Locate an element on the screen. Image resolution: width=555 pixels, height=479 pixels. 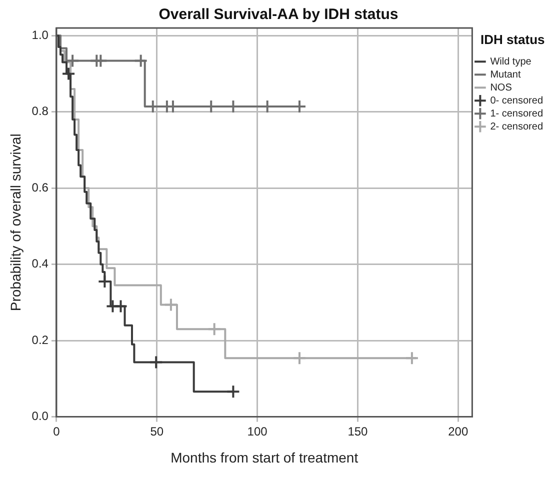
legend-label: Mutant is located at coordinates (505, 74).